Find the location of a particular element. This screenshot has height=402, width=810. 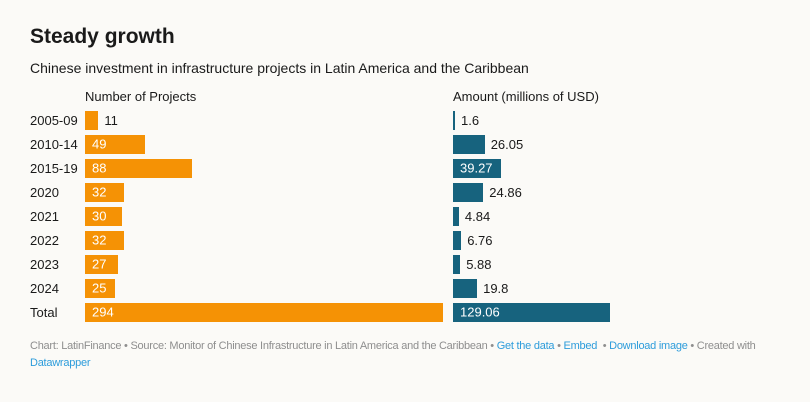

amount-track: 4.84 is located at coordinates (616, 216).